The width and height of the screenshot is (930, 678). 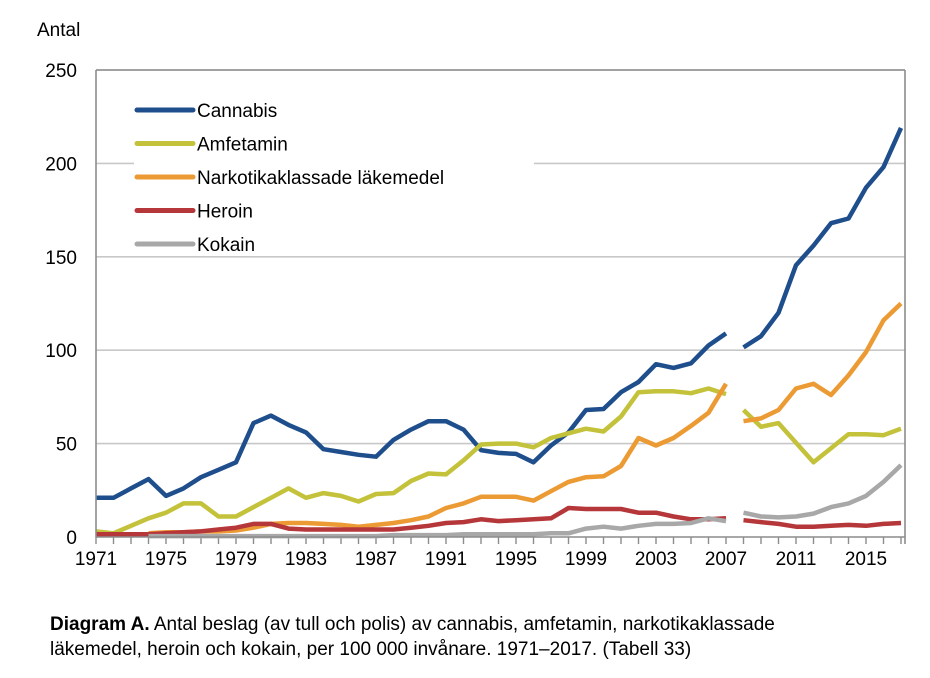 What do you see at coordinates (100, 624) in the screenshot?
I see `caption-label: Diagram A.` at bounding box center [100, 624].